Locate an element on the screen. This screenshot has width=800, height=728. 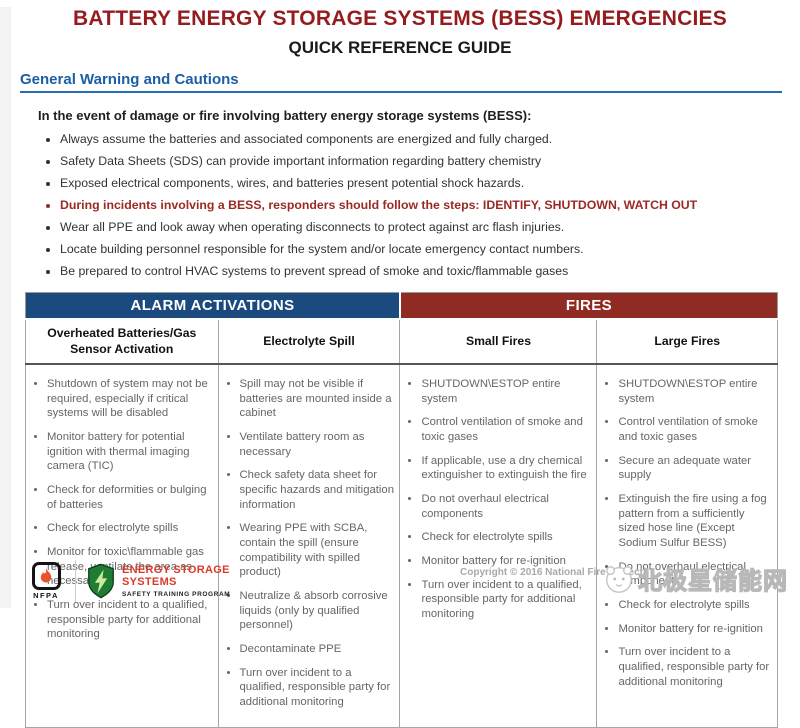
copyright-left-fragment: Copyright © 2016 National Fire Protecti is located at coordinates (553, 572).